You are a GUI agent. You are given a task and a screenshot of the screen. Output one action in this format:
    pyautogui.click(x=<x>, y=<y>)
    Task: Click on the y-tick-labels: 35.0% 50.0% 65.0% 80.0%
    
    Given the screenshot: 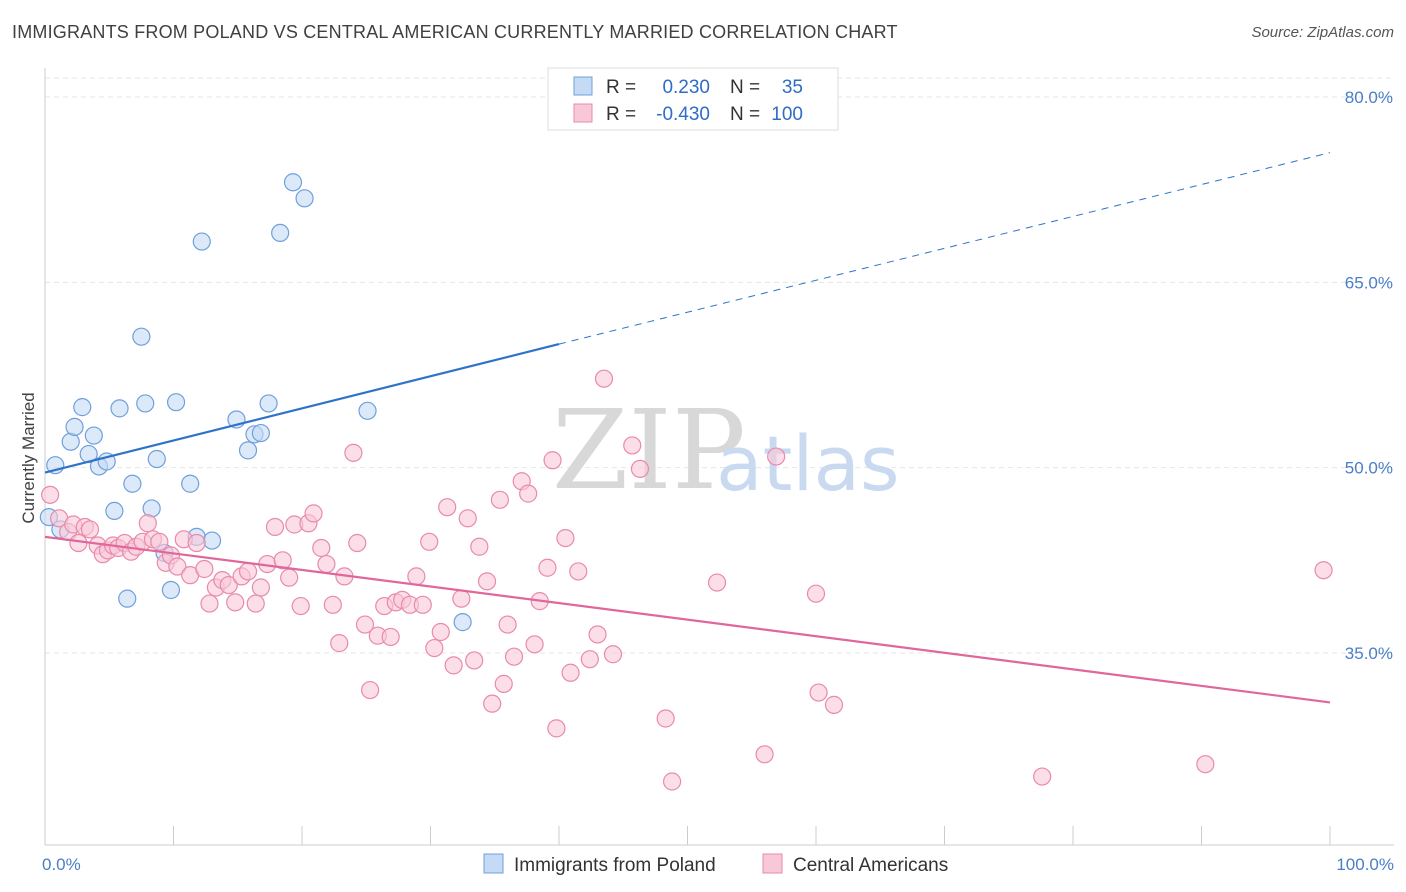 What is the action you would take?
    pyautogui.click(x=1369, y=375)
    